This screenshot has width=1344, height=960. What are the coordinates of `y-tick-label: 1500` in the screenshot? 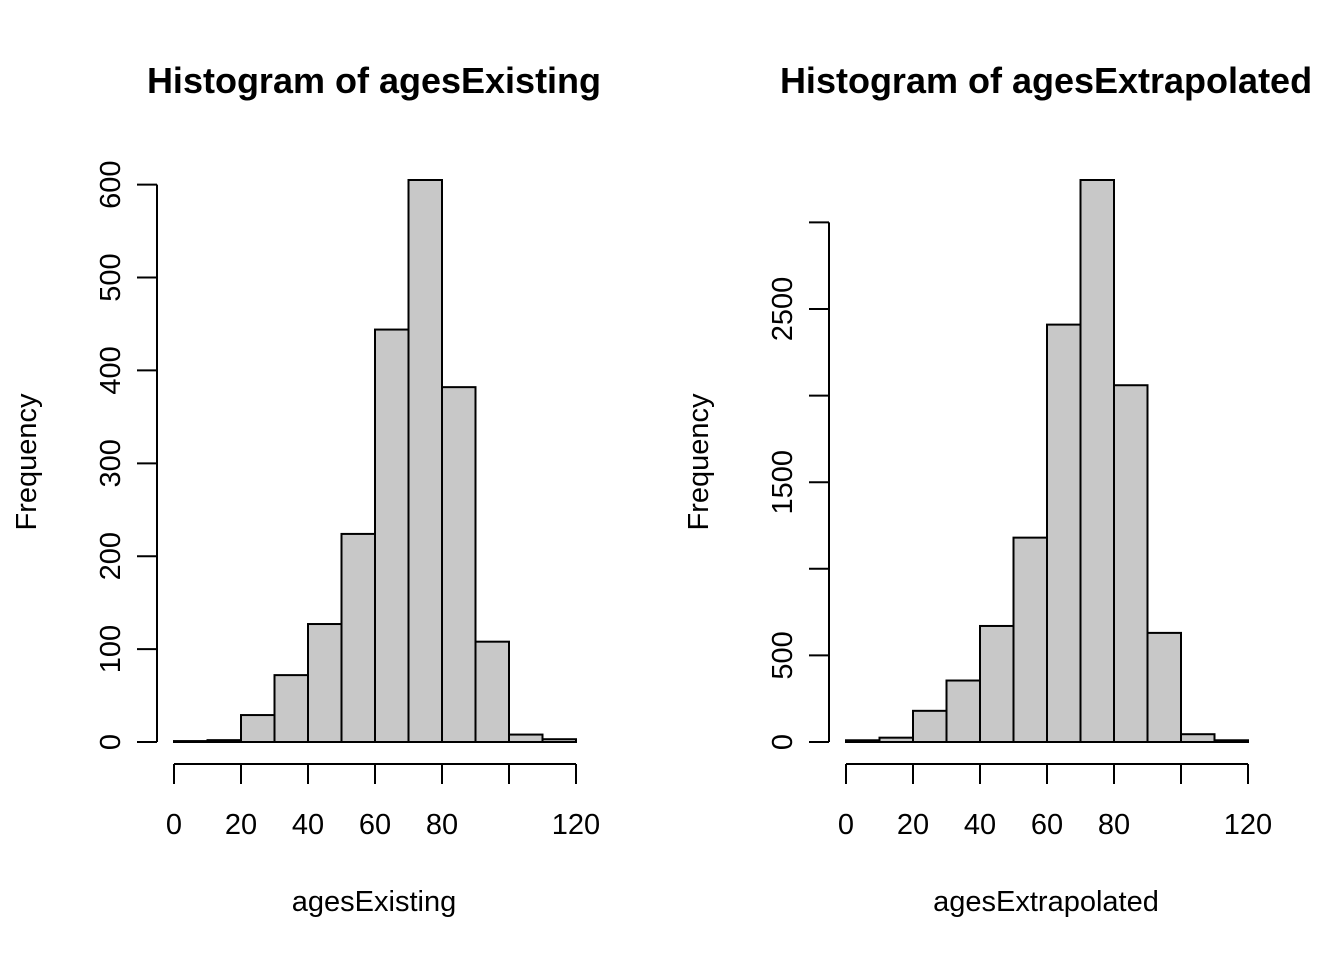 It's located at (783, 482).